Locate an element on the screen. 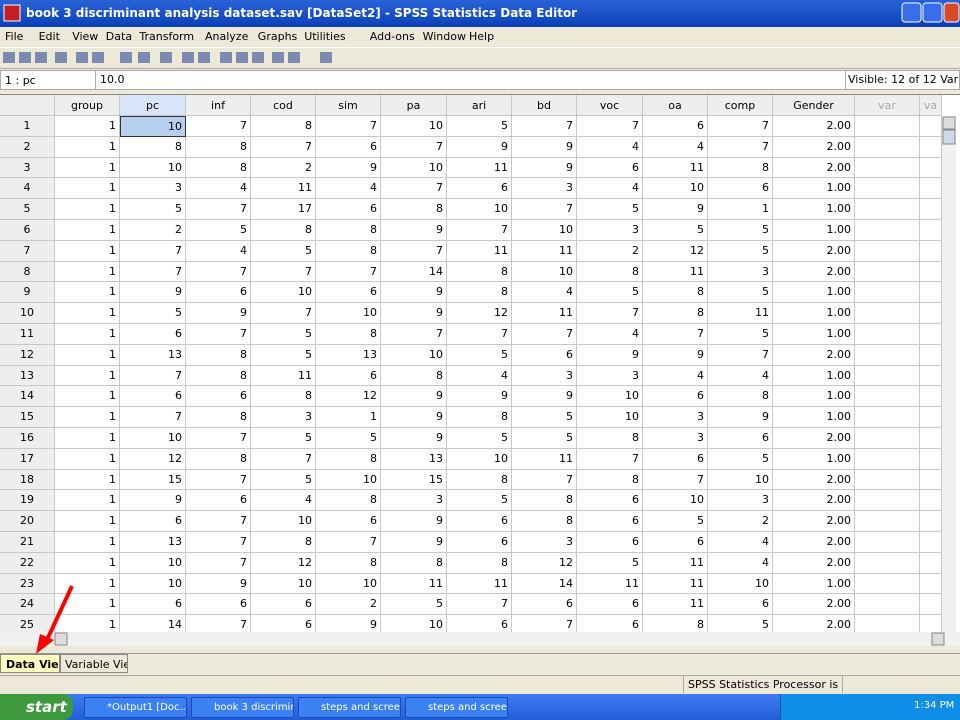 The width and height of the screenshot is (960, 720). row-header: 17 is located at coordinates (27, 459).